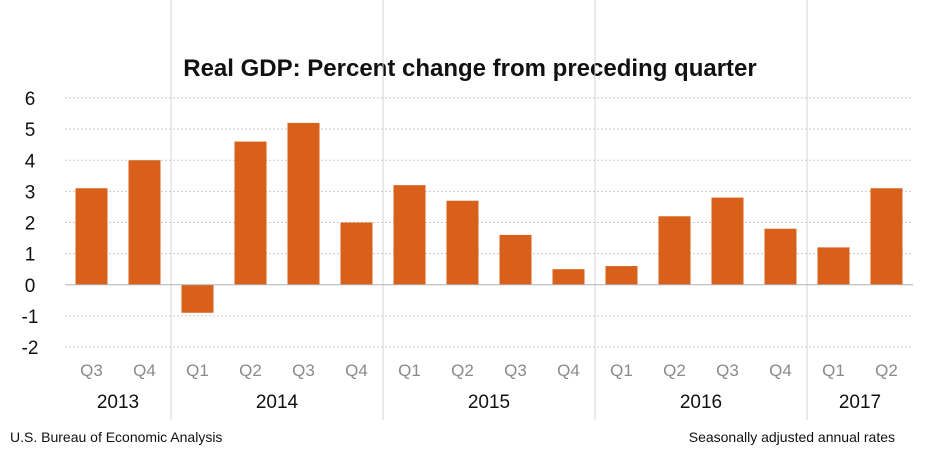 The image size is (932, 470). What do you see at coordinates (277, 402) in the screenshot?
I see `year-label: 2014` at bounding box center [277, 402].